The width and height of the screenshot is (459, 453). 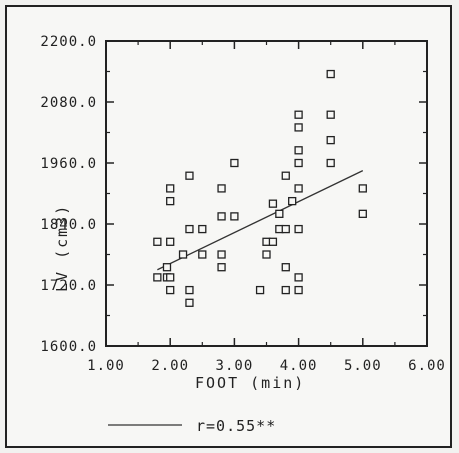 I want to click on x-tick-label: 2.00, so click(x=170, y=366).